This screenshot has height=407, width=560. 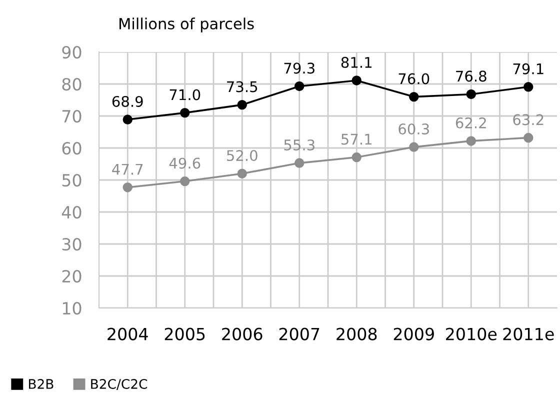 I want to click on data-label: 57.1, so click(x=357, y=139).